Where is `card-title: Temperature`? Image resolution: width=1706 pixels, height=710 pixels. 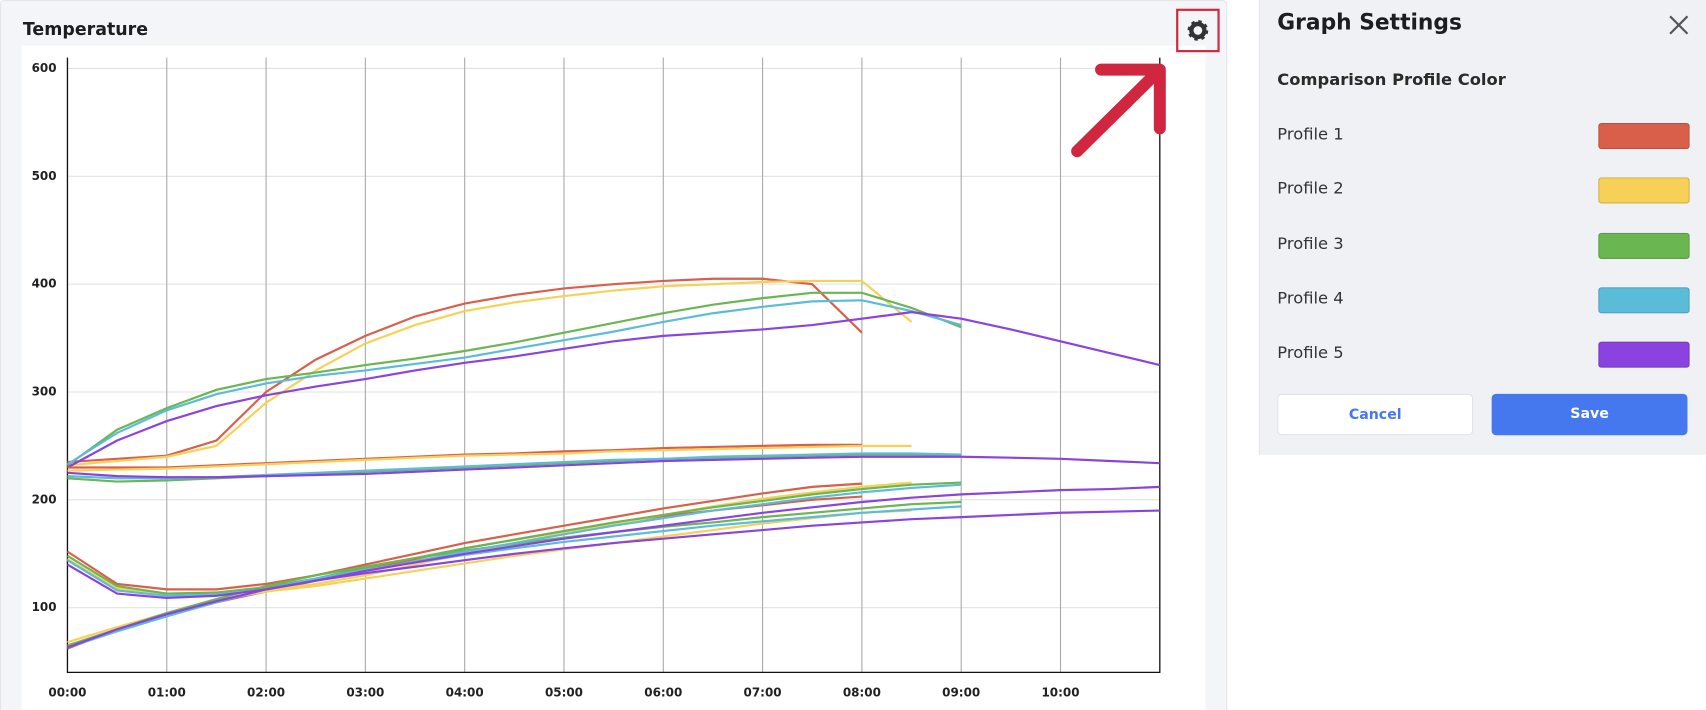 card-title: Temperature is located at coordinates (85, 29).